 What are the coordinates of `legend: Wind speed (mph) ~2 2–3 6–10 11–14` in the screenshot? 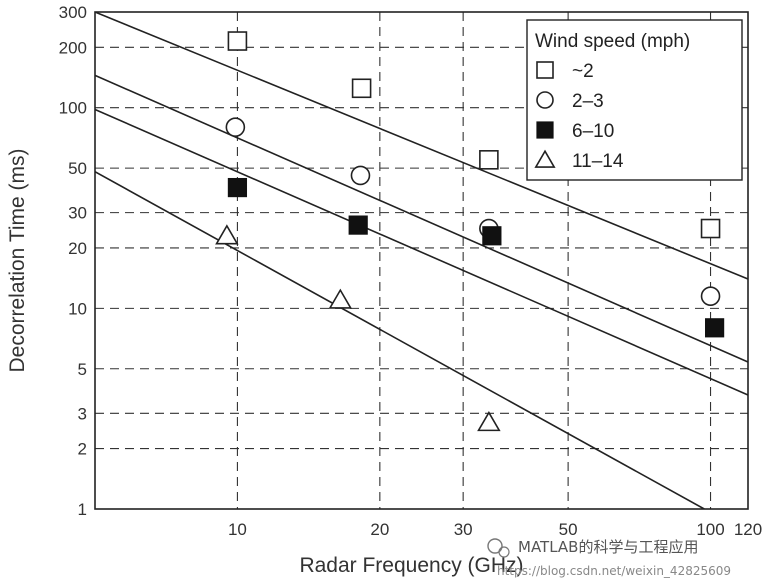 It's located at (634, 100).